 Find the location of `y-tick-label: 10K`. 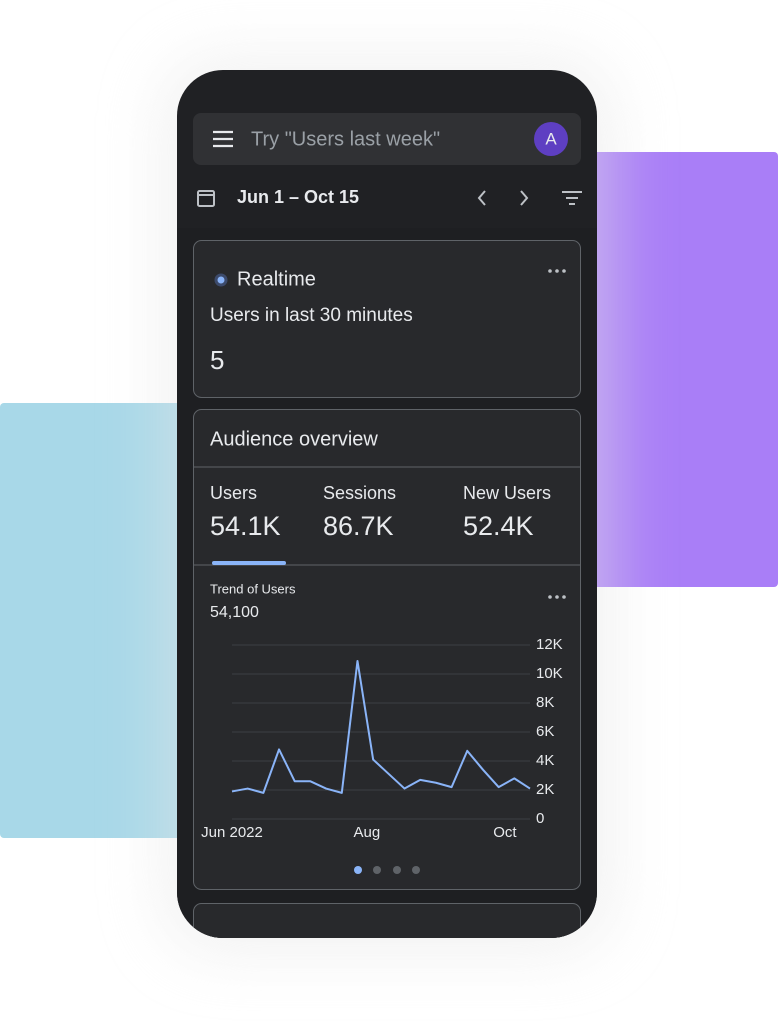

y-tick-label: 10K is located at coordinates (549, 673).